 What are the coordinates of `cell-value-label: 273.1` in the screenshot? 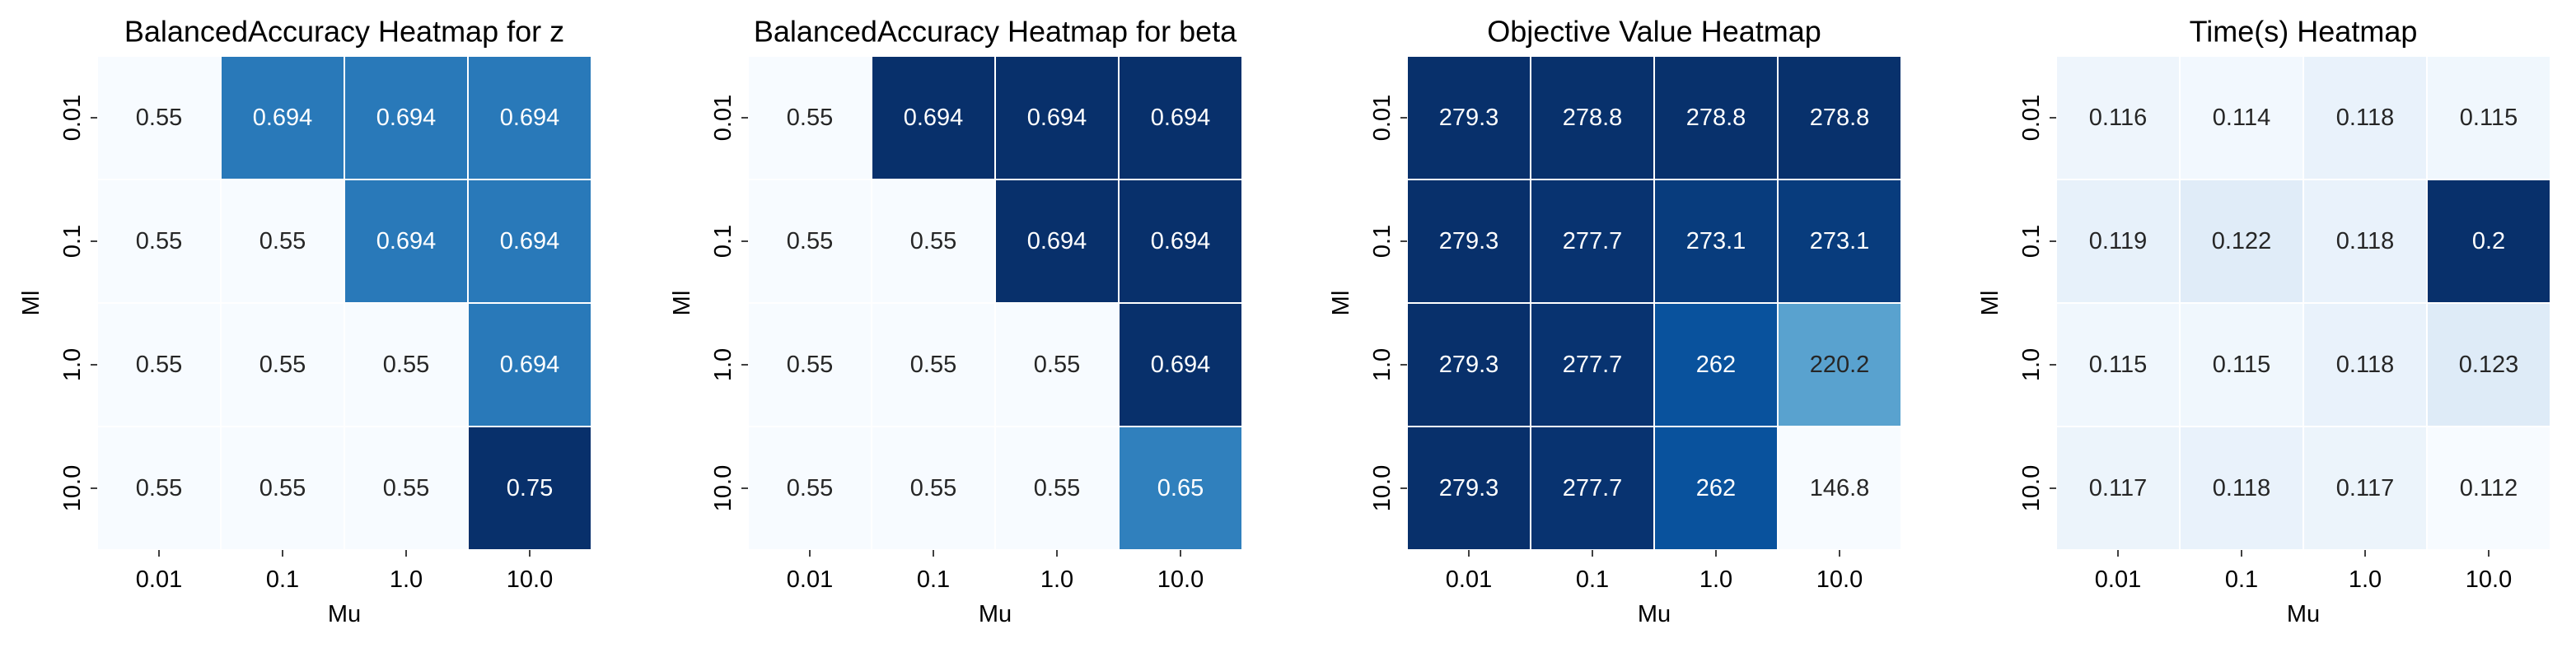 It's located at (1716, 241).